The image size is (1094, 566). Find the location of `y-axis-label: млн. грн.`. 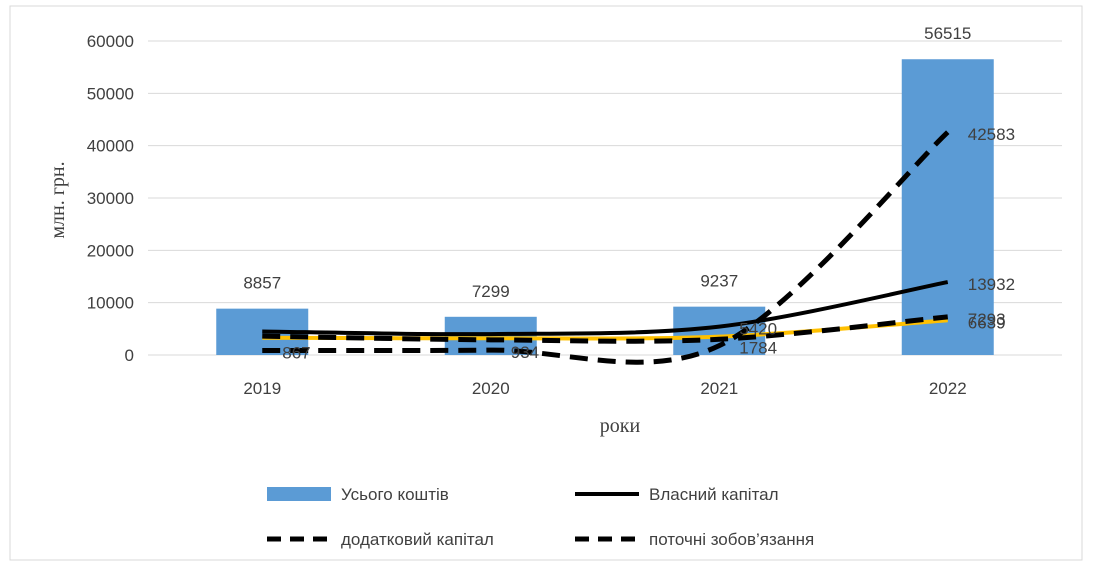

y-axis-label: млн. грн. is located at coordinates (58, 199).